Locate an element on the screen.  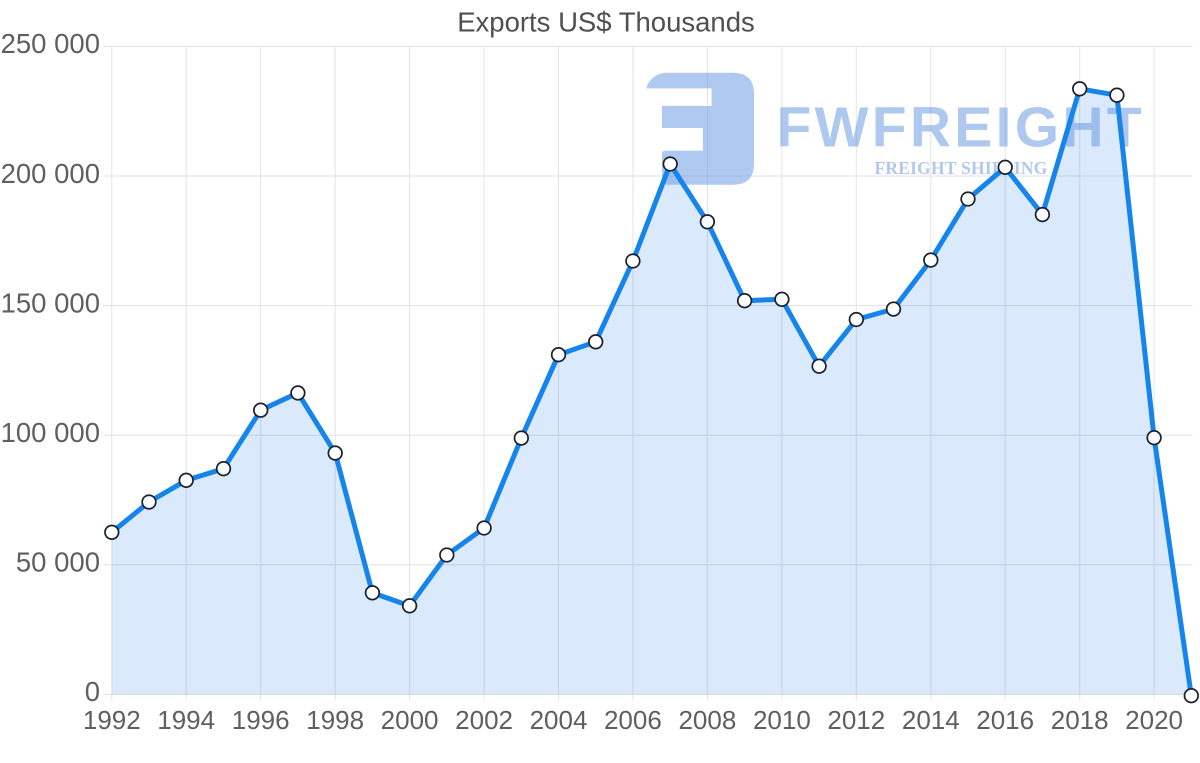
svg-text: 2004 is located at coordinates (559, 720).